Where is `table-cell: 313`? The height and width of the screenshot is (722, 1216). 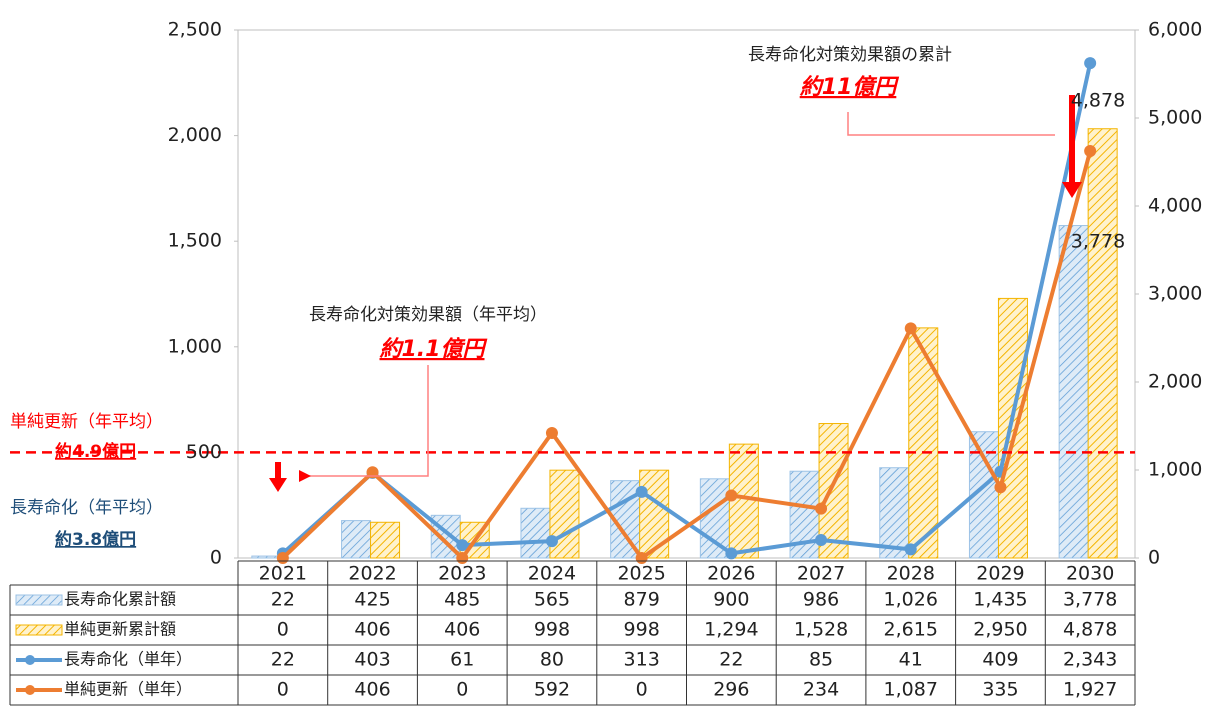 table-cell: 313 is located at coordinates (642, 660).